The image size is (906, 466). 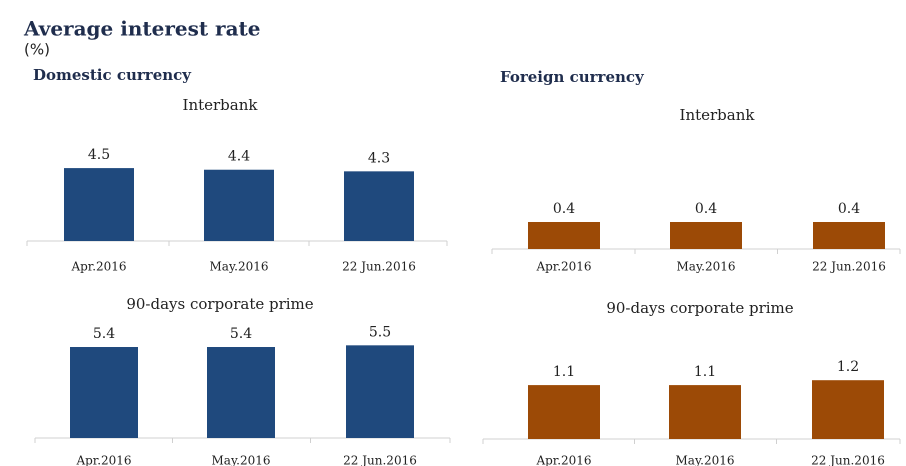 I want to click on section-title: Domestic currency, so click(x=112, y=75).